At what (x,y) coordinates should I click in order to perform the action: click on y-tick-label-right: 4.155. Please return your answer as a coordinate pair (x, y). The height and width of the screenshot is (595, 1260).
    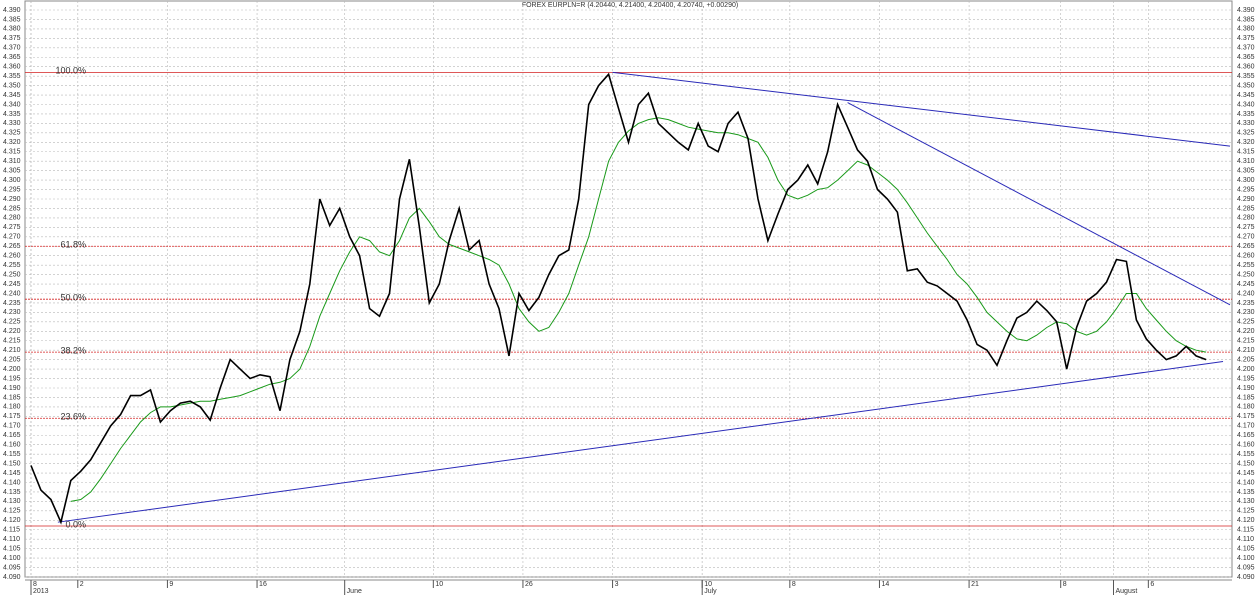
    Looking at the image, I should click on (1246, 454).